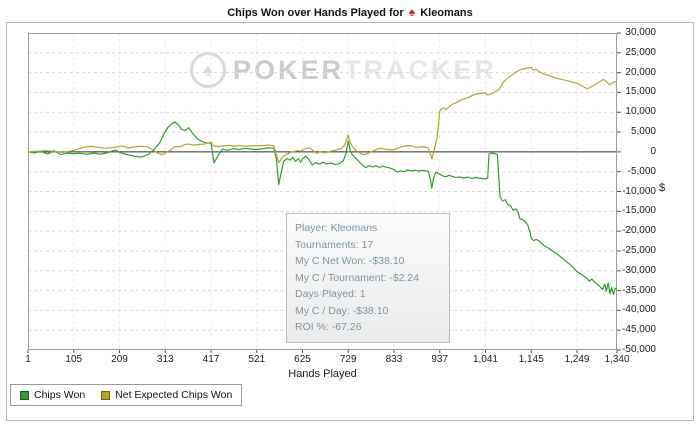 The height and width of the screenshot is (427, 700). I want to click on x-tick-label: 1,249, so click(577, 359).